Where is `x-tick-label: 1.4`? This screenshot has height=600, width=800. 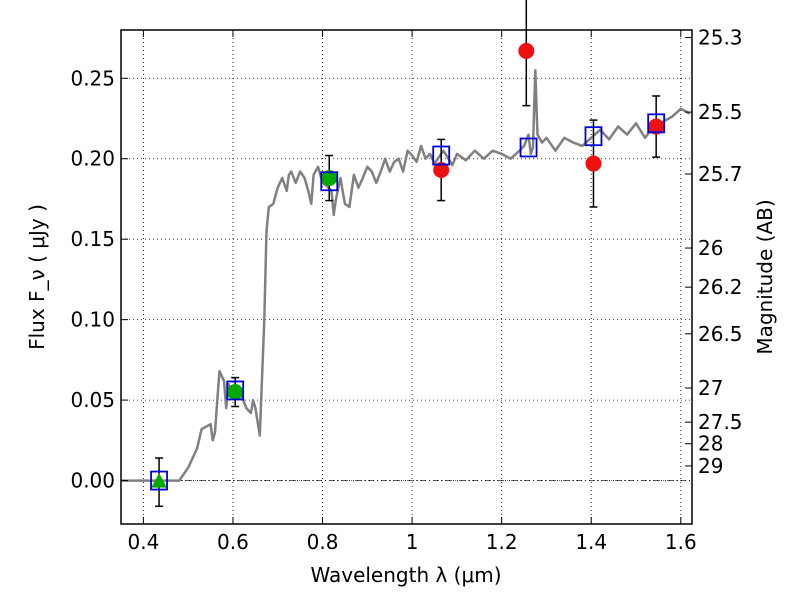 x-tick-label: 1.4 is located at coordinates (591, 542).